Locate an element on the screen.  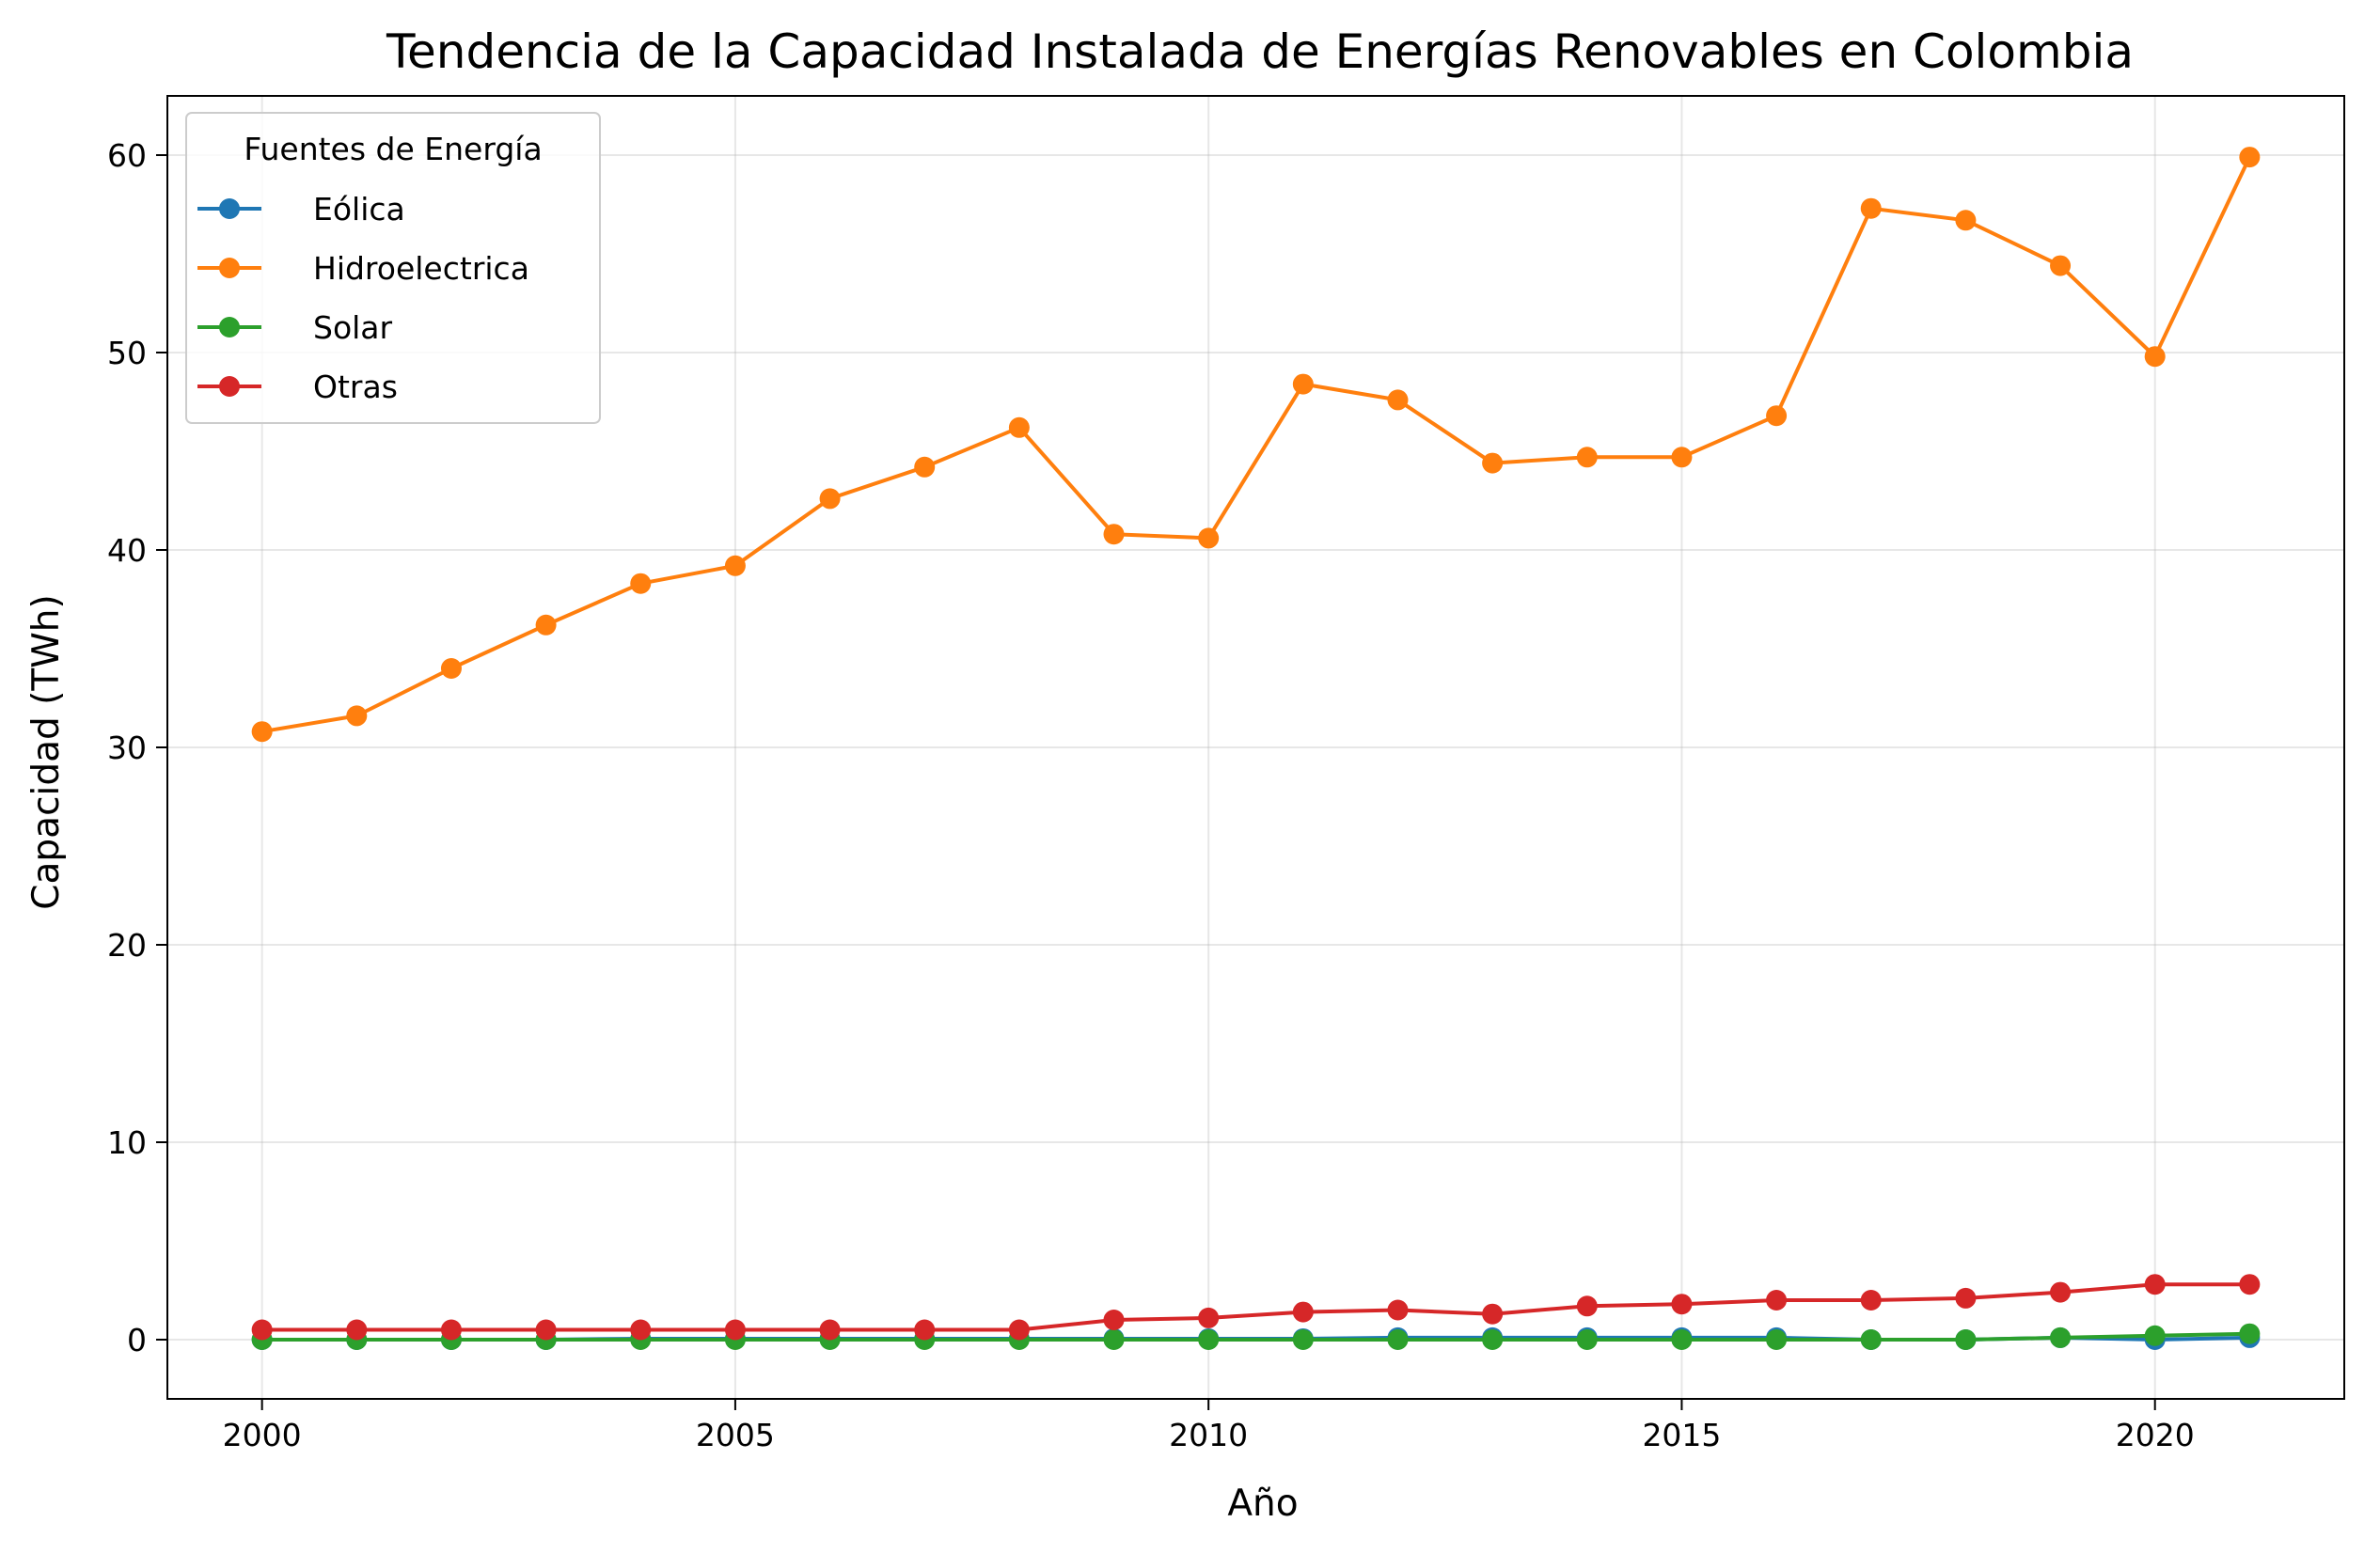
legend-box is located at coordinates (393, 268).